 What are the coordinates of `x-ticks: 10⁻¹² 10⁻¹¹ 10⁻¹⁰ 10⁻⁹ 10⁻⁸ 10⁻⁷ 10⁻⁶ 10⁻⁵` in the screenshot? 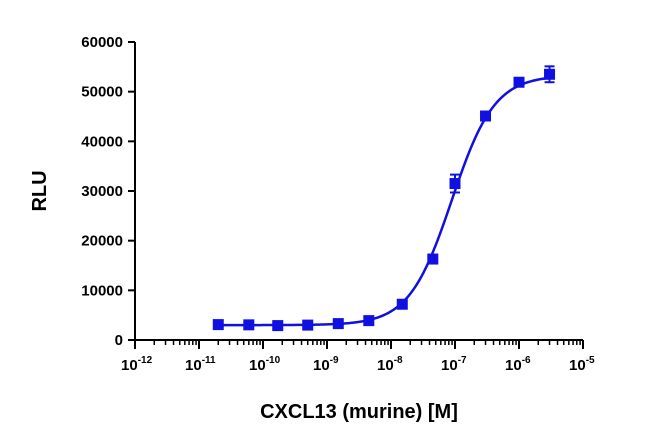 It's located at (358, 357).